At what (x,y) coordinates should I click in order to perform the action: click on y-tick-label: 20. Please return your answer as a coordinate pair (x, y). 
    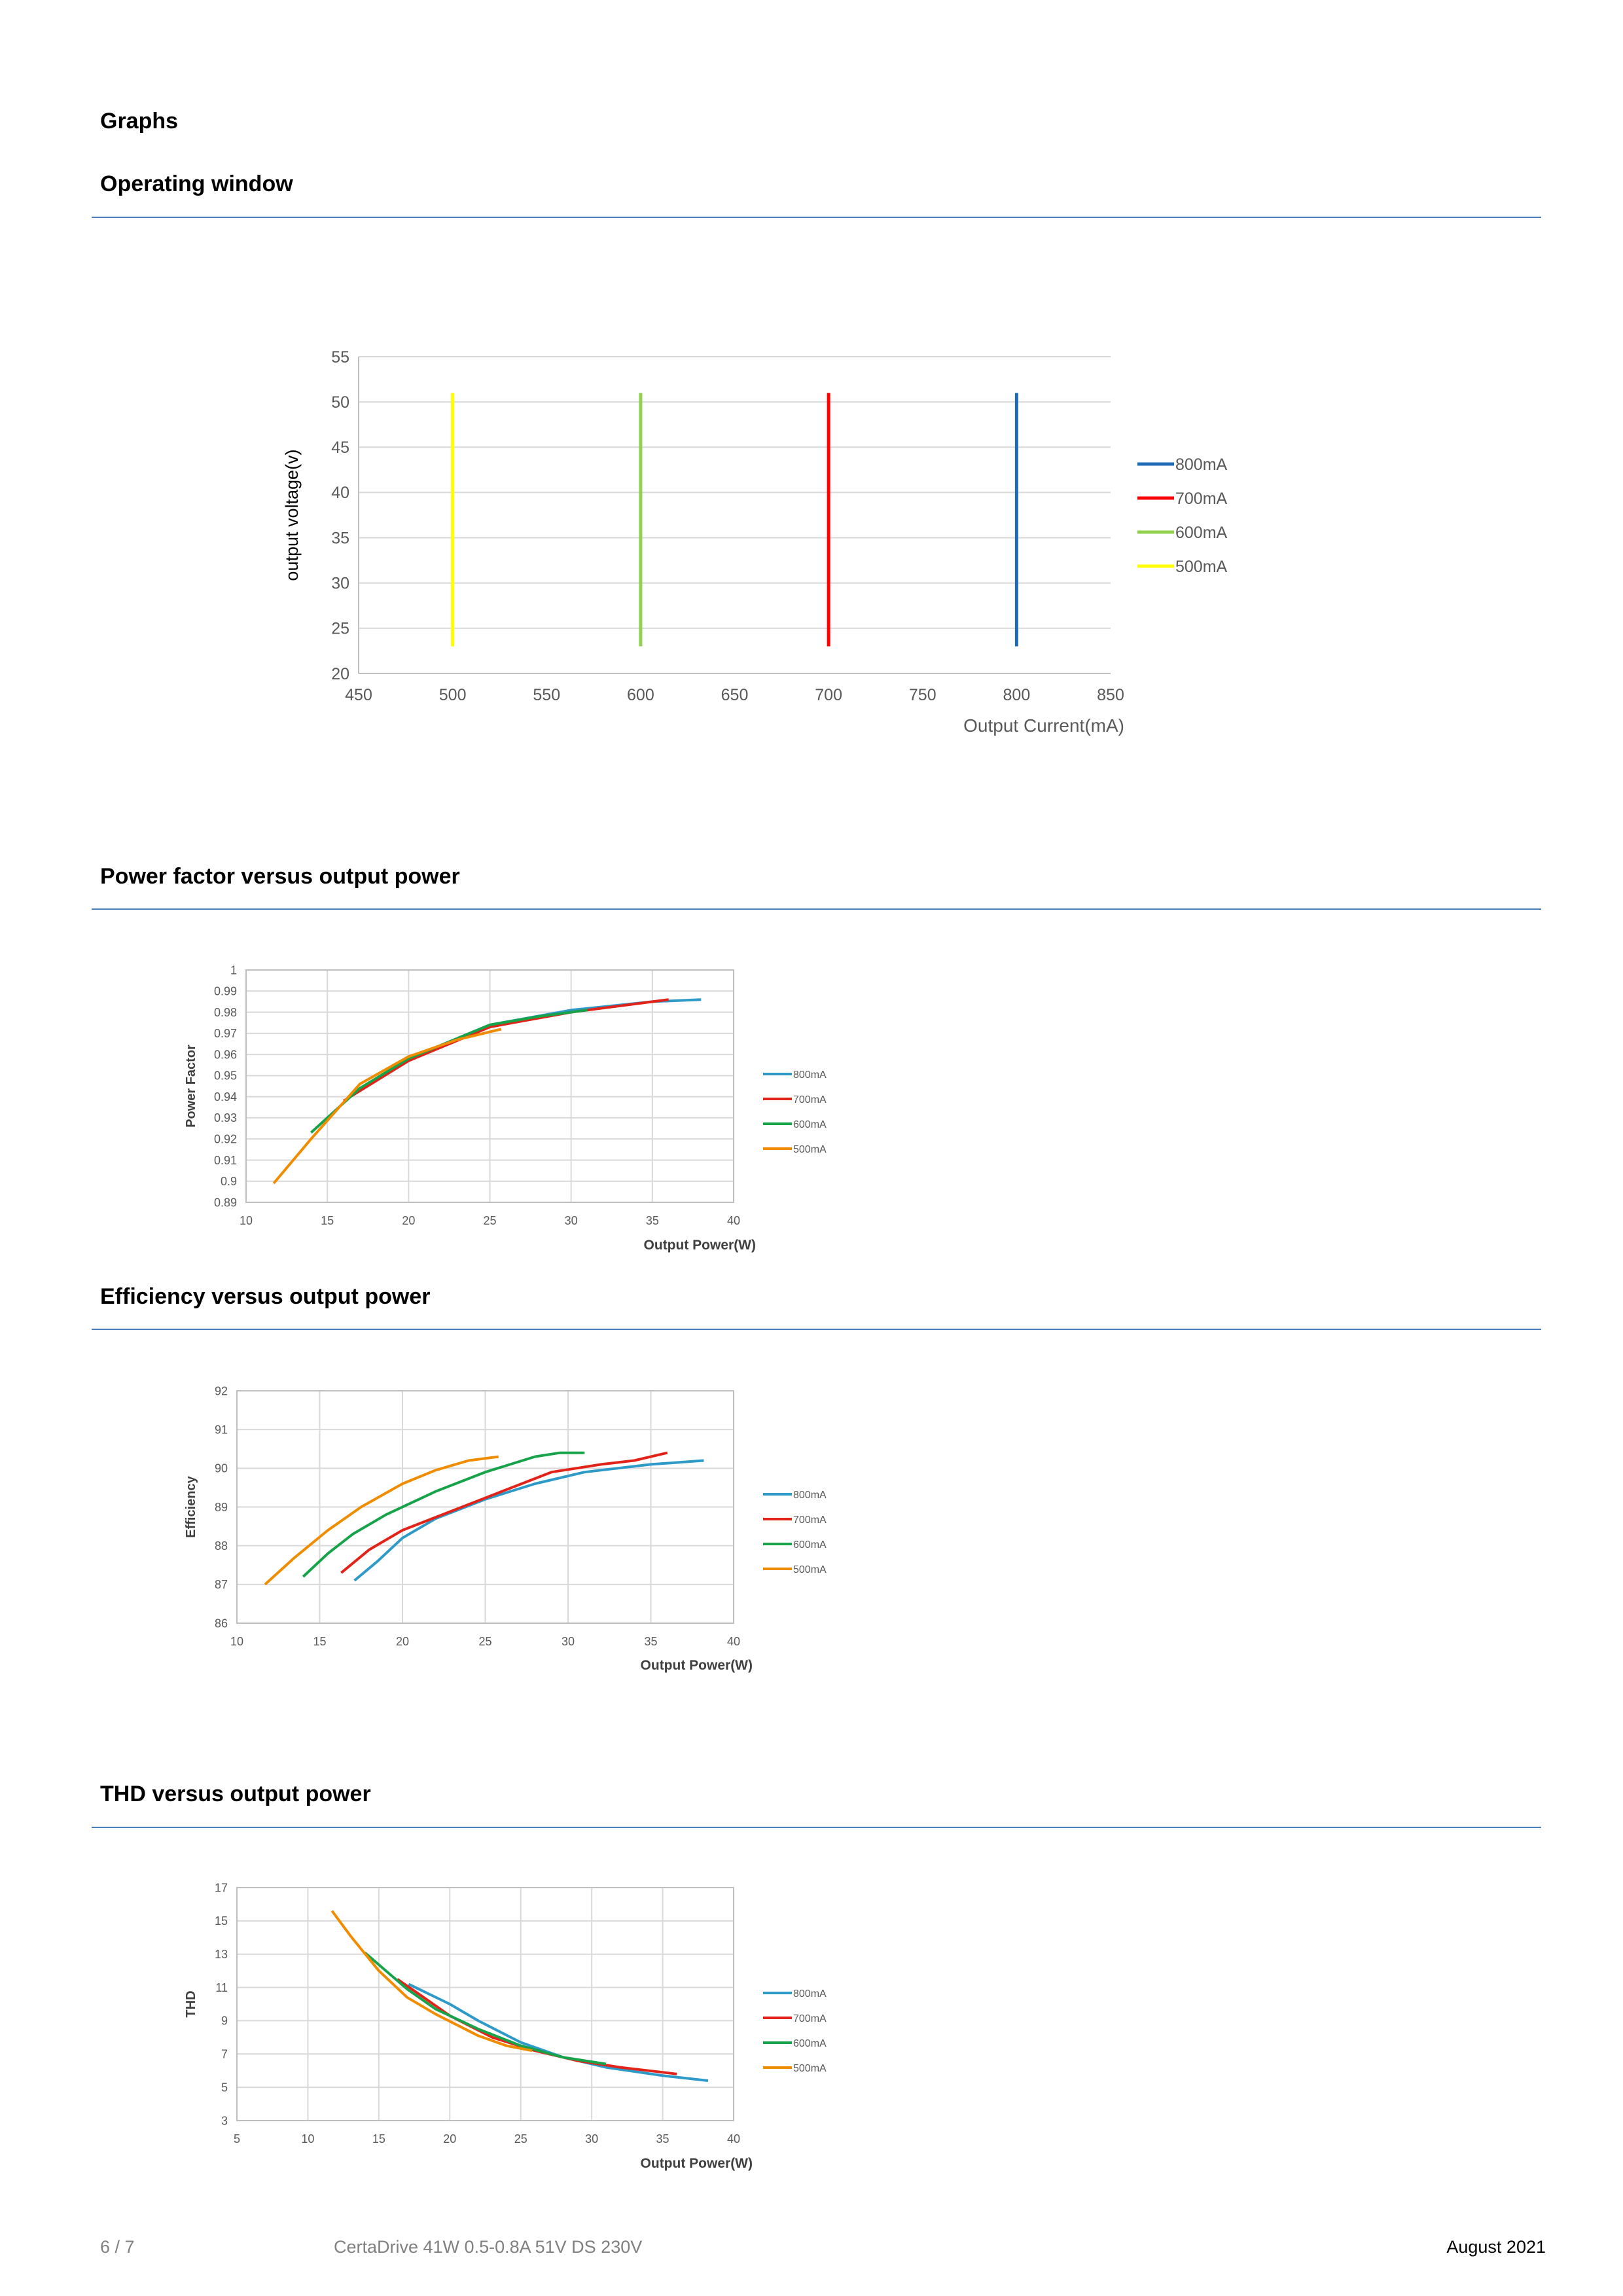
    Looking at the image, I should click on (340, 674).